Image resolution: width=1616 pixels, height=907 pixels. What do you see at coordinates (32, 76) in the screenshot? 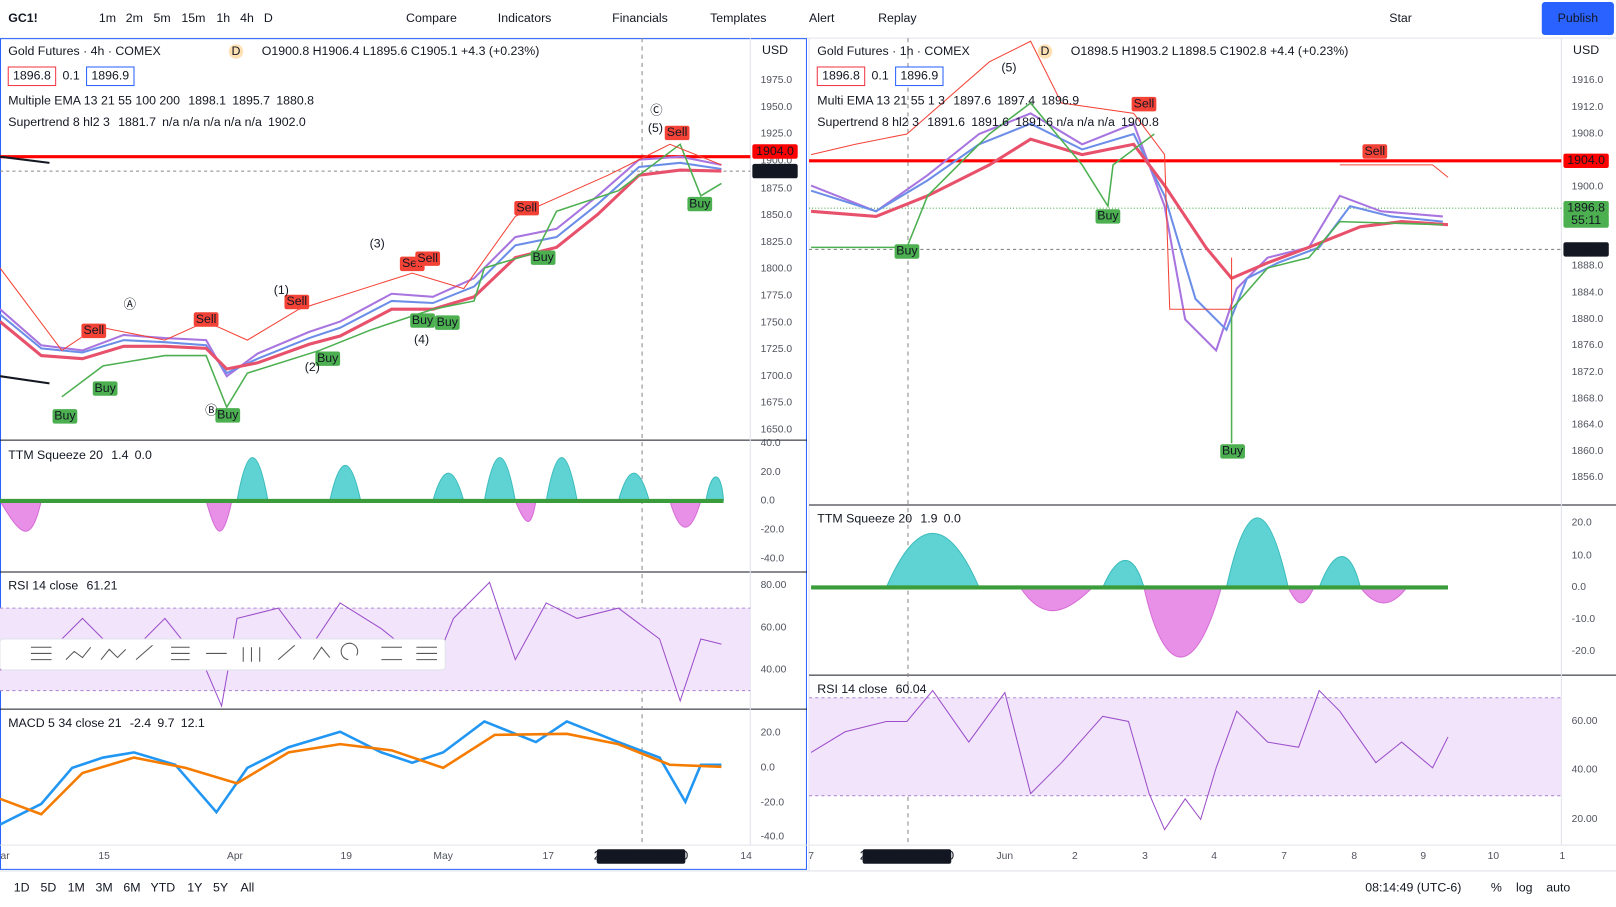
I see `bid-box` at bounding box center [32, 76].